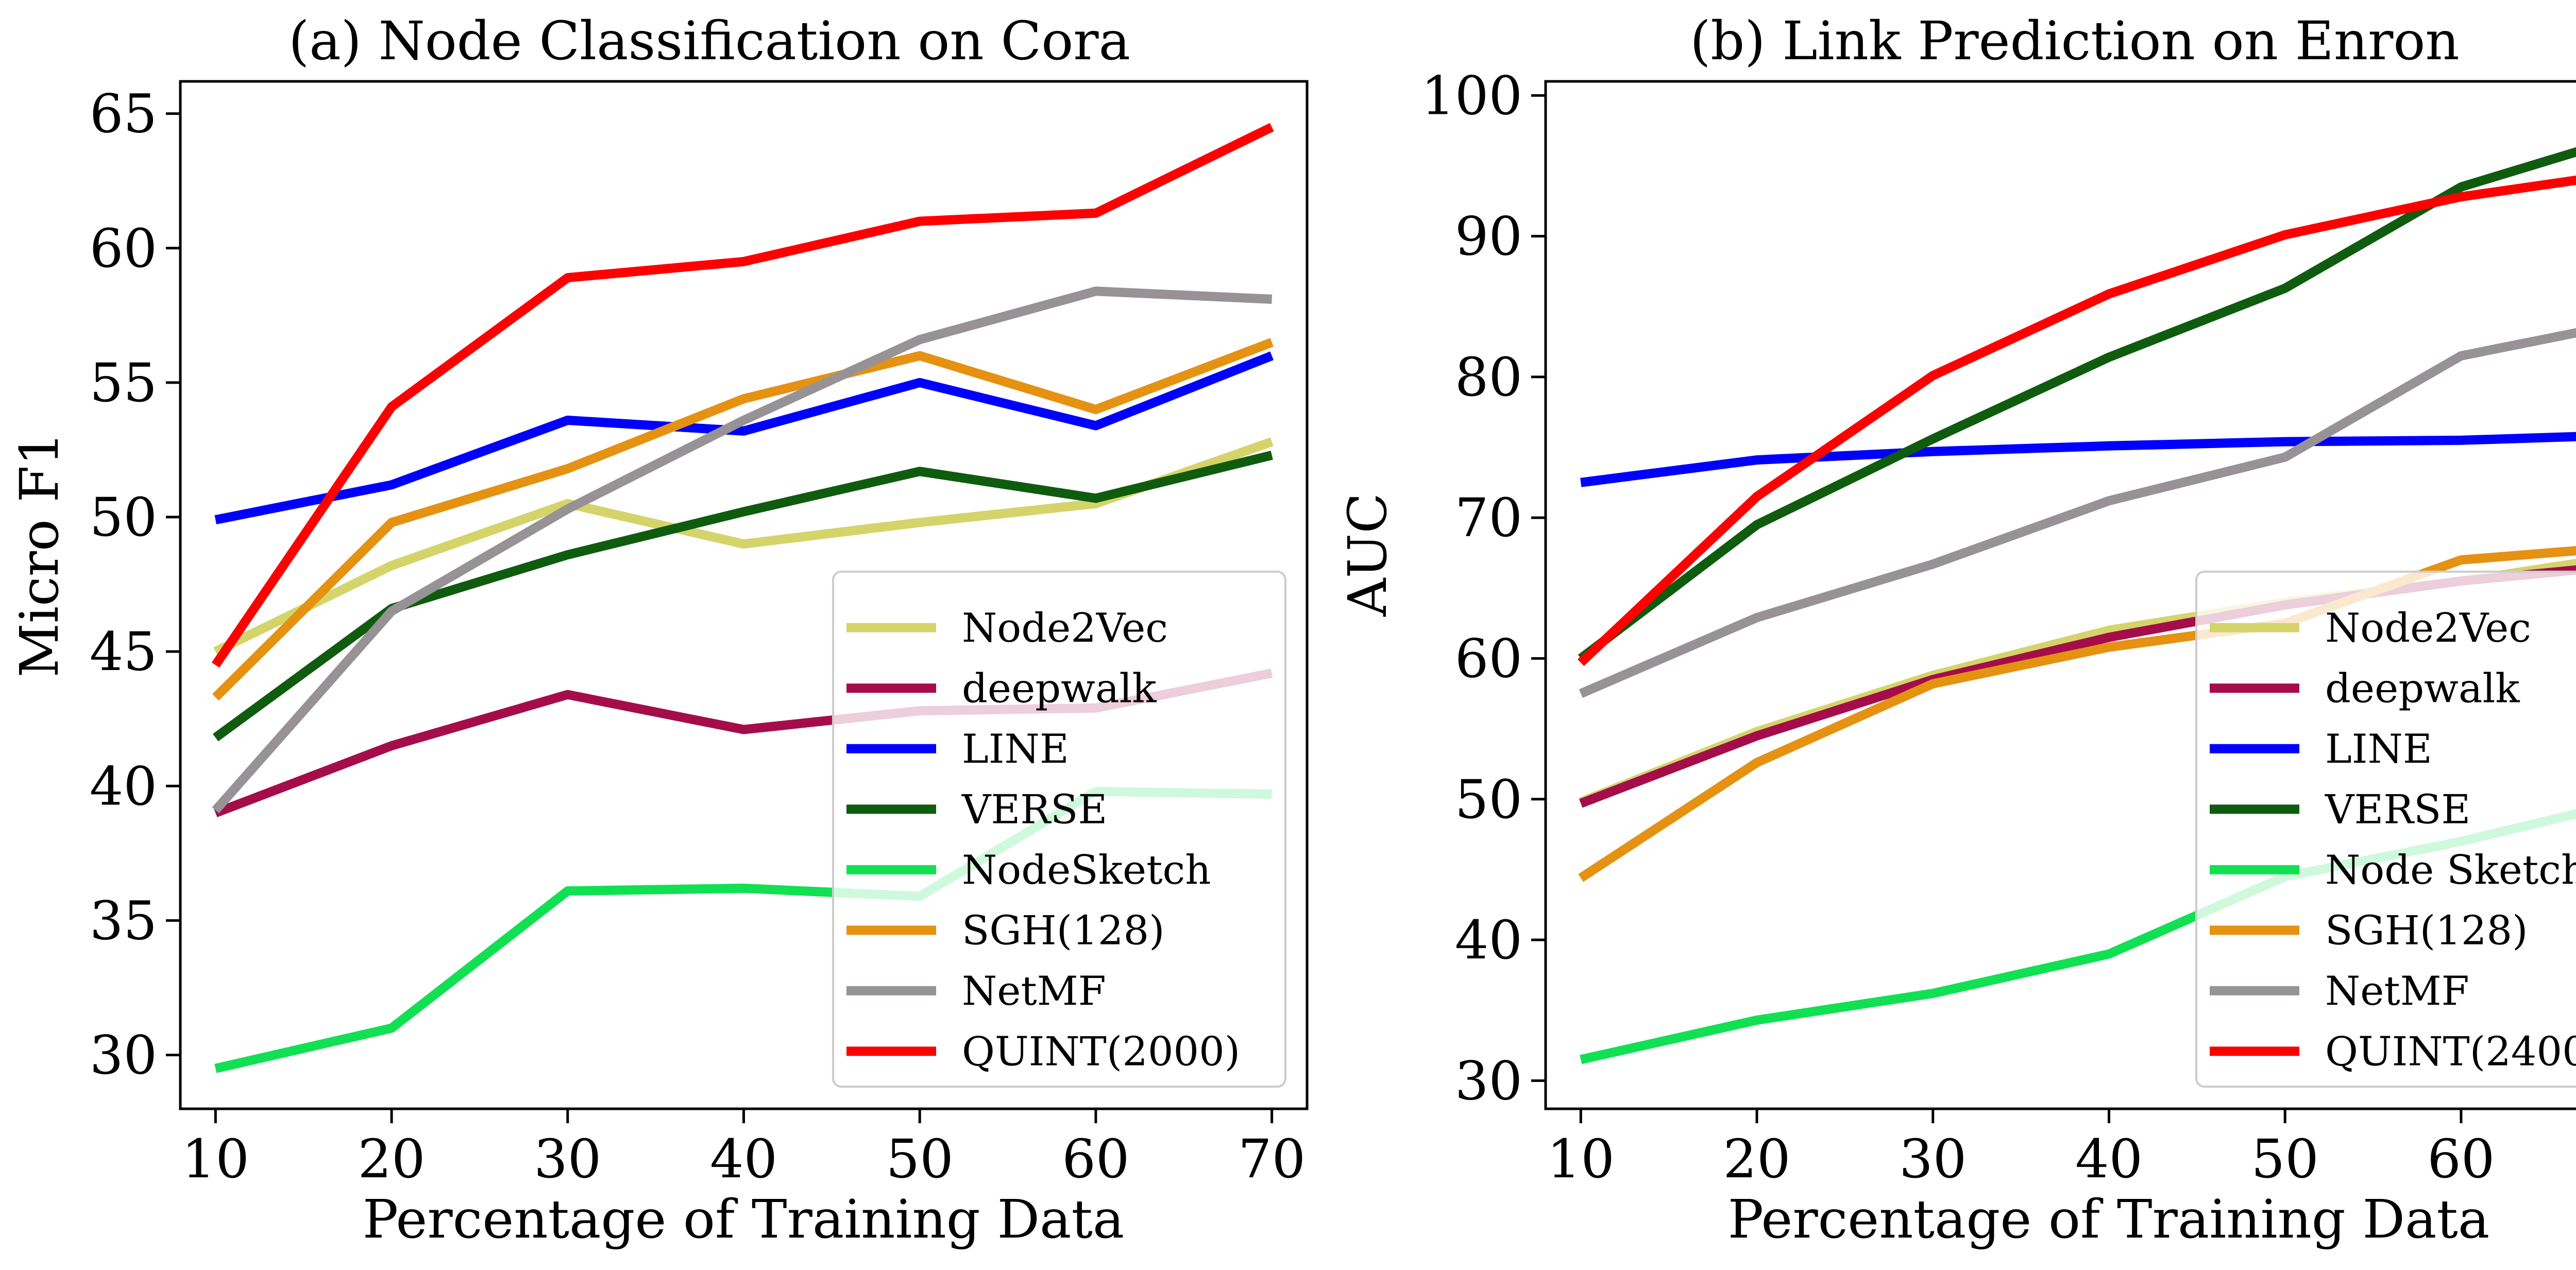 This screenshot has width=2576, height=1270. What do you see at coordinates (1489, 237) in the screenshot?
I see `y-tick-label: 90` at bounding box center [1489, 237].